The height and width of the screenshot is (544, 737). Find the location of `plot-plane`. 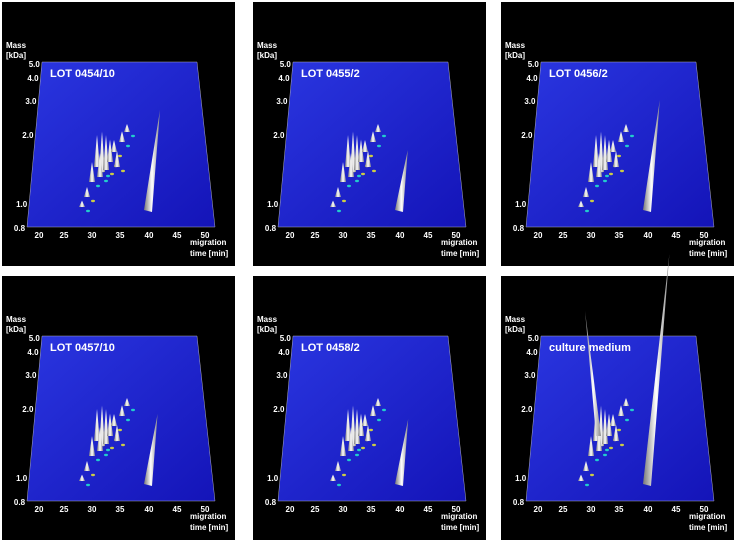

plot-plane is located at coordinates (372, 418).